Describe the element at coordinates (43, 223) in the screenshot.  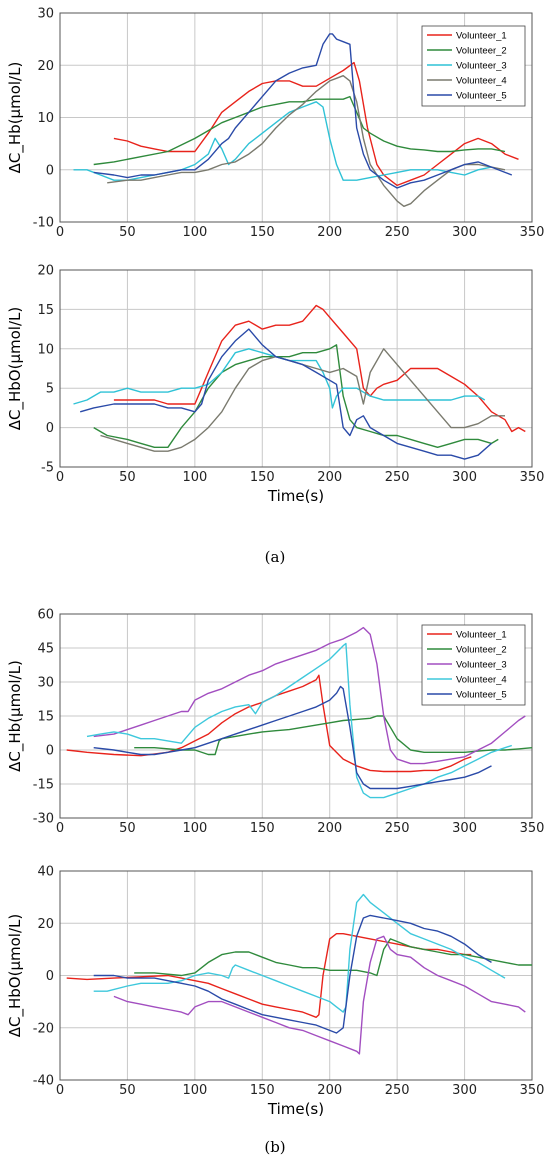
I see `y-tick-label: -10` at that location.